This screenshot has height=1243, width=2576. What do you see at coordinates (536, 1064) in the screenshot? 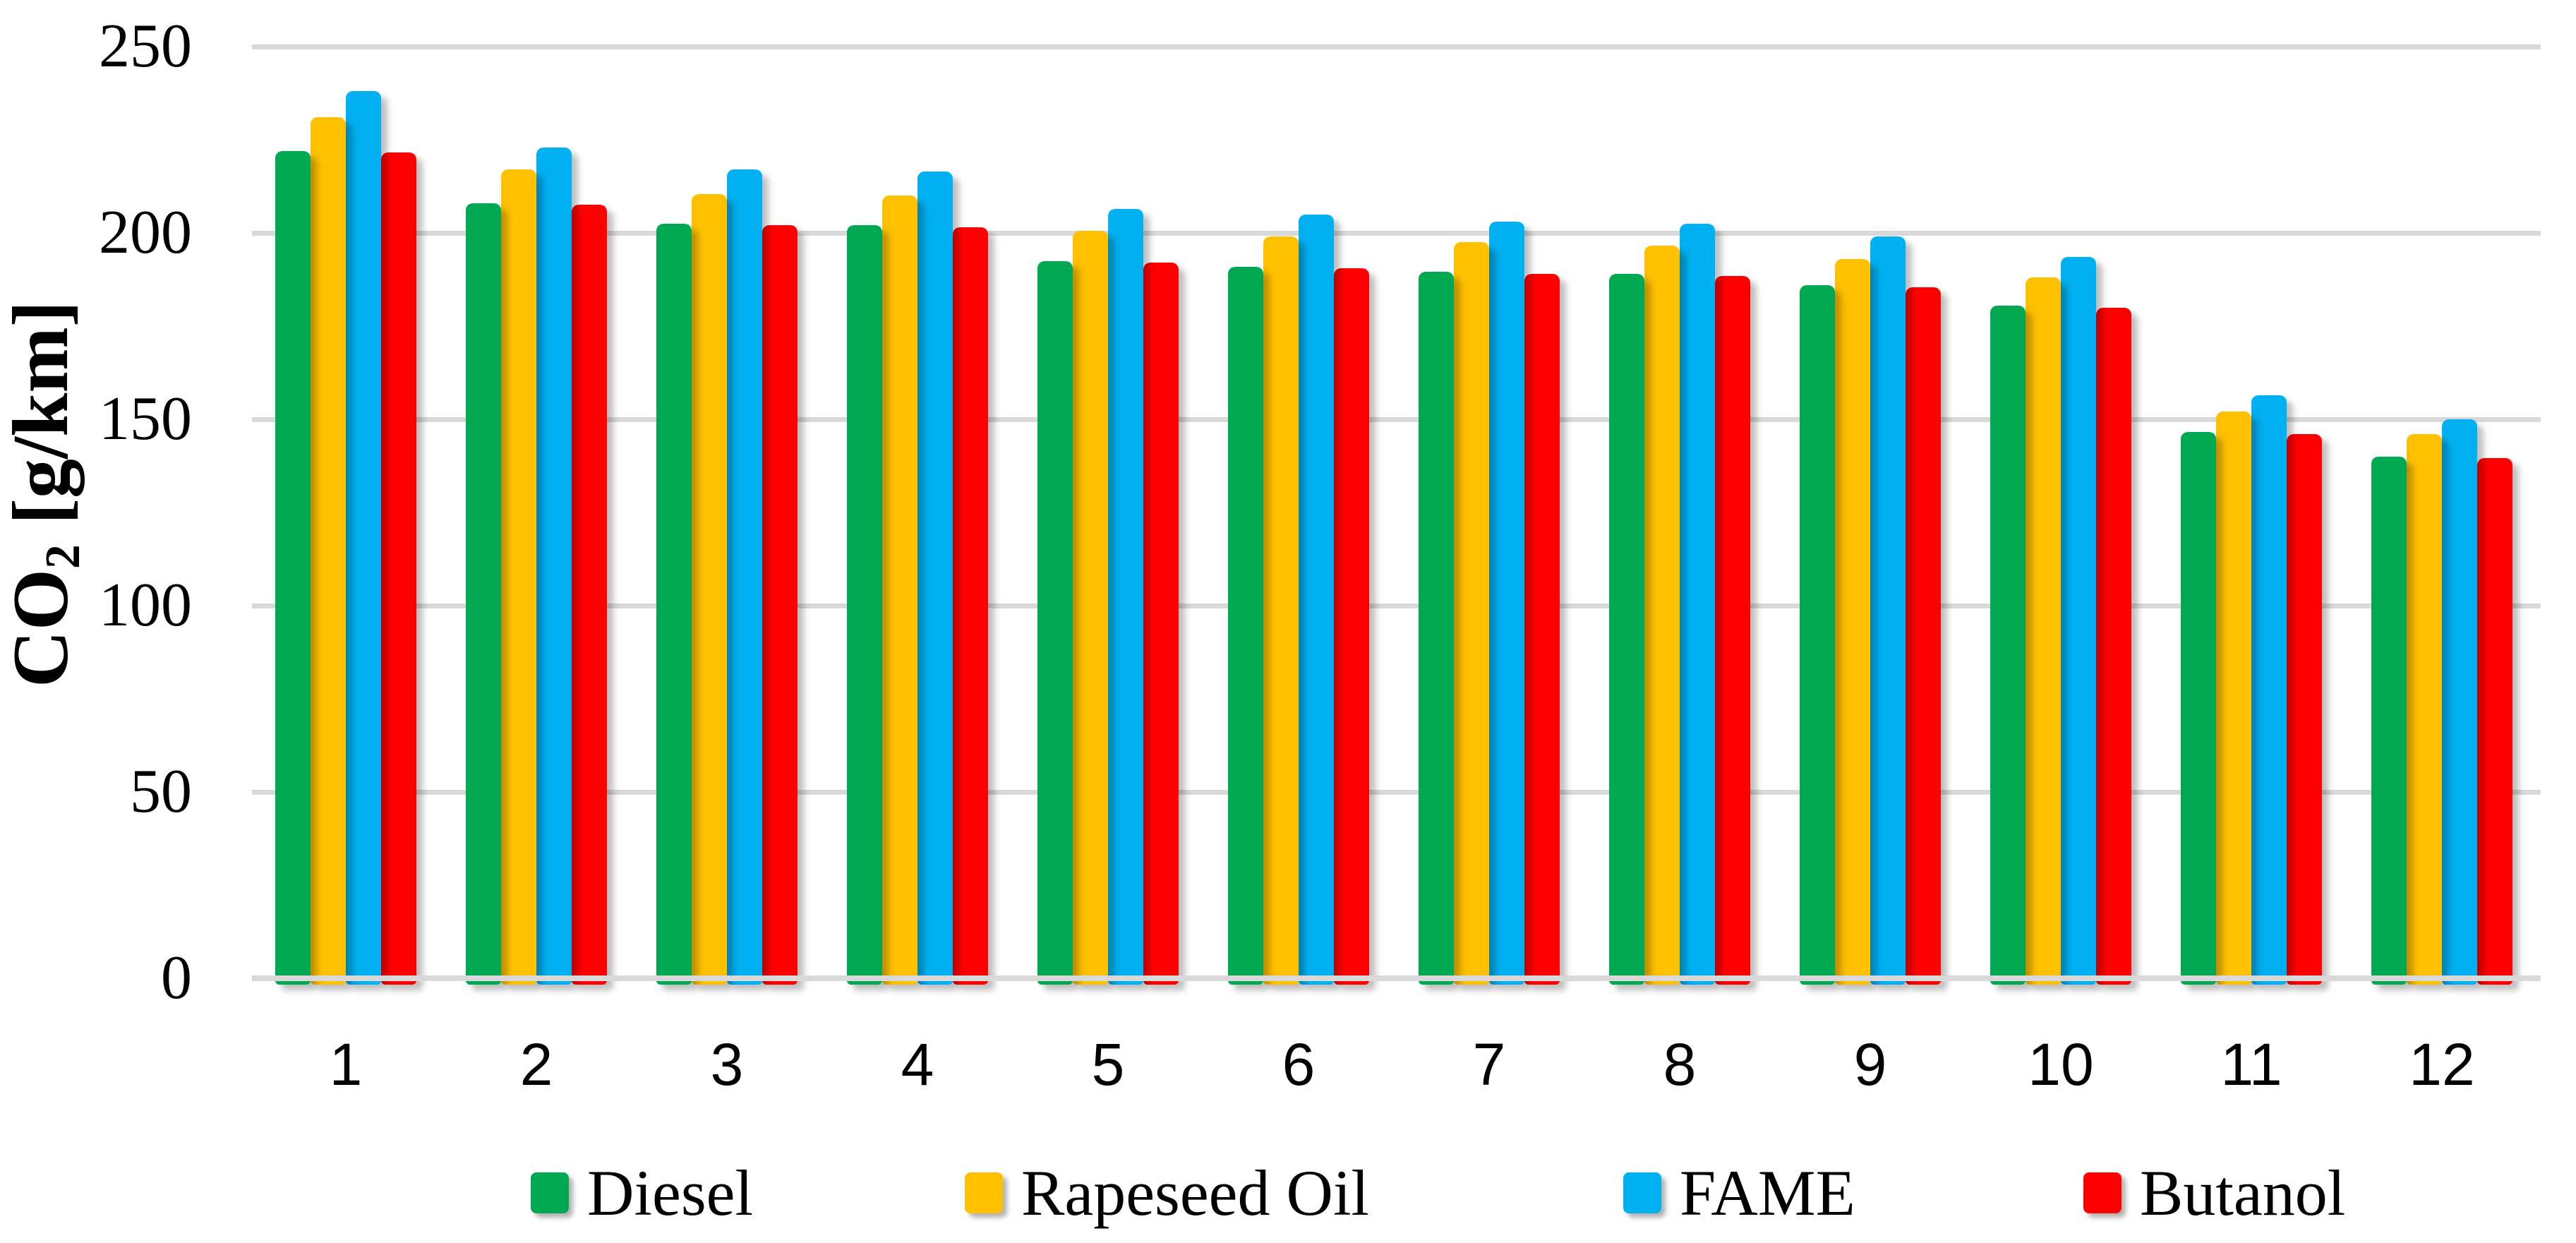
I see `x-tick-label-2: 2` at bounding box center [536, 1064].